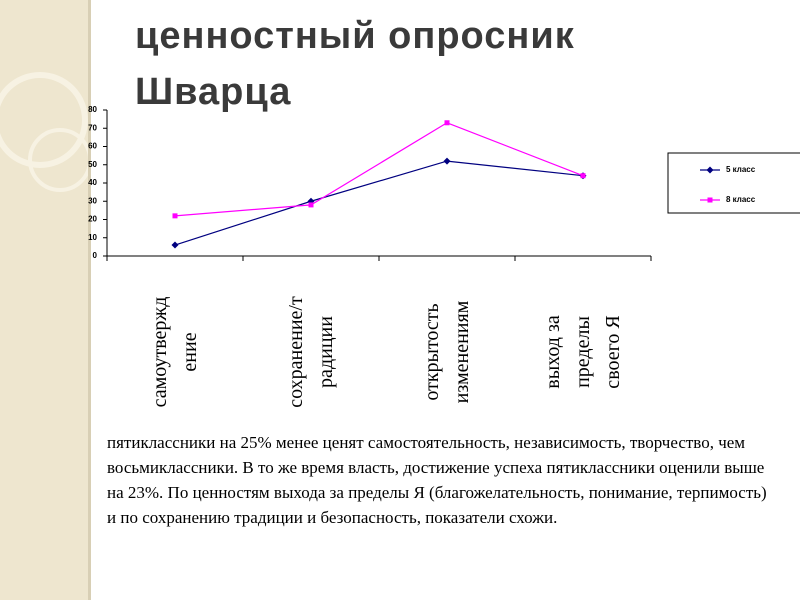 This screenshot has width=800, height=600. What do you see at coordinates (311, 352) in the screenshot?
I see `x-tick-label: сохранение/т радиции` at bounding box center [311, 352].